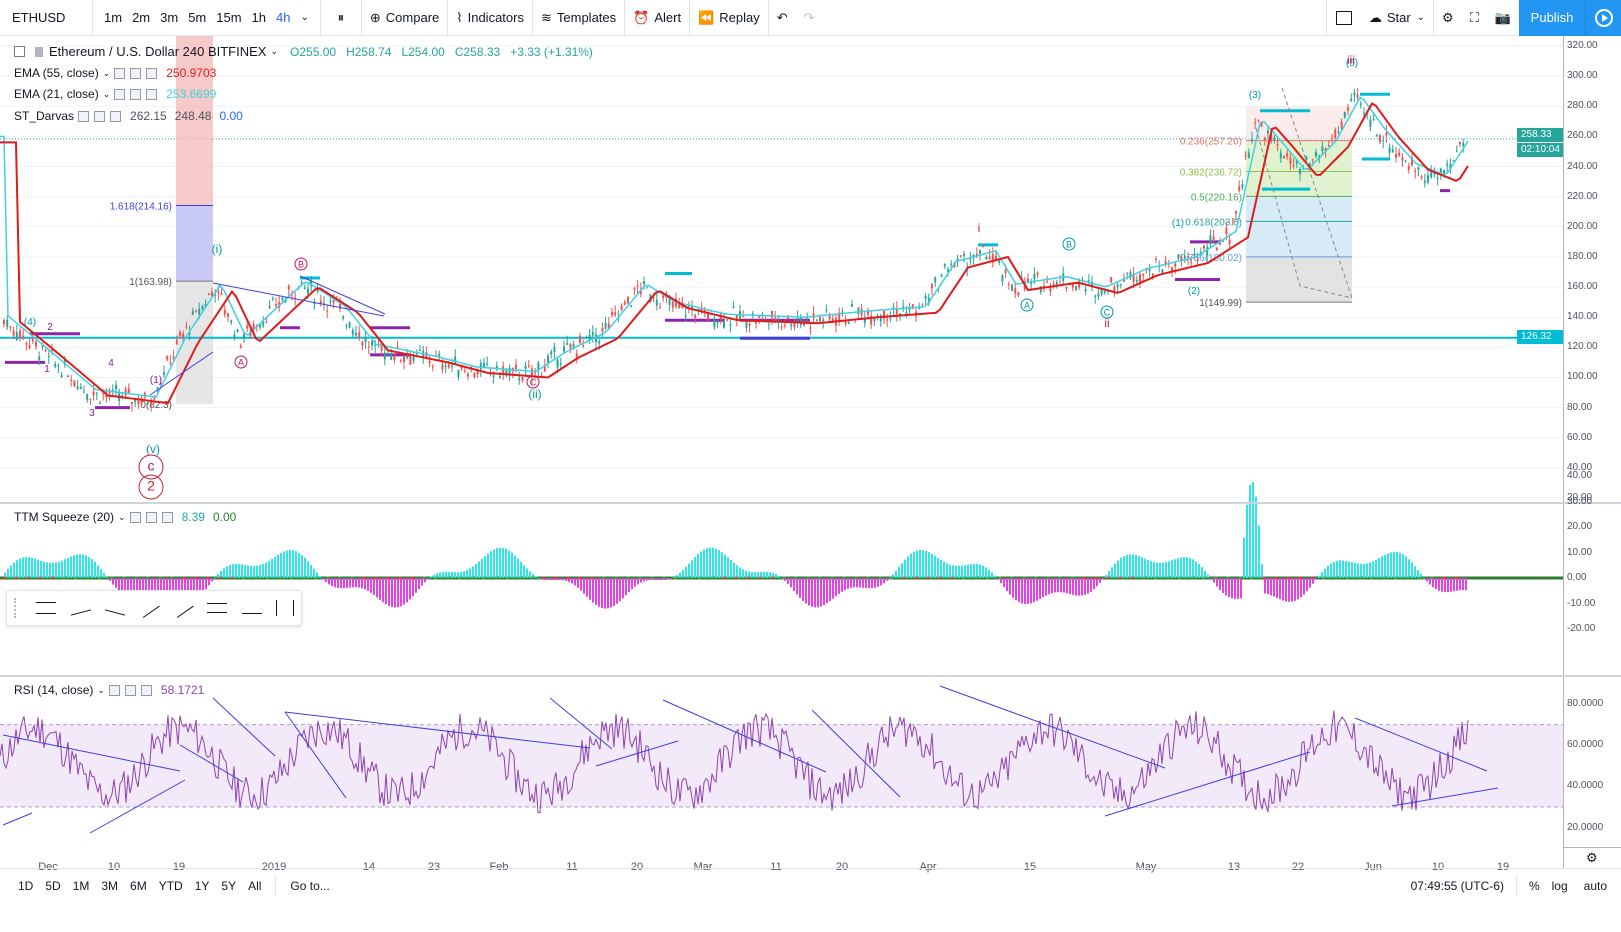 Image resolution: width=1621 pixels, height=932 pixels. What do you see at coordinates (114, 608) in the screenshot?
I see `wave-abc-icon` at bounding box center [114, 608].